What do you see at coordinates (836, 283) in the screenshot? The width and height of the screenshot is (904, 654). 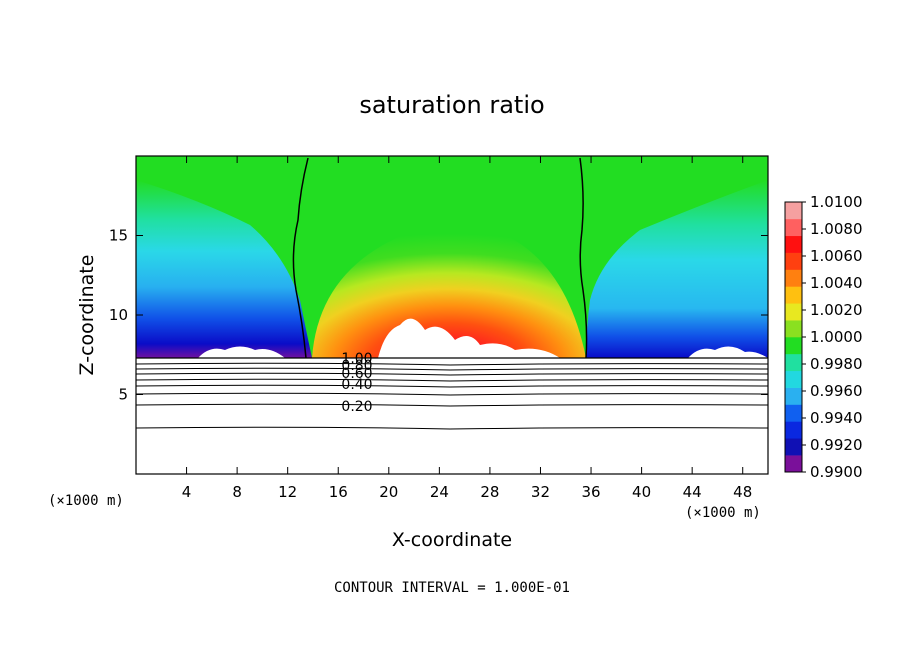 I see `colorbar-label: 1.0040` at bounding box center [836, 283].